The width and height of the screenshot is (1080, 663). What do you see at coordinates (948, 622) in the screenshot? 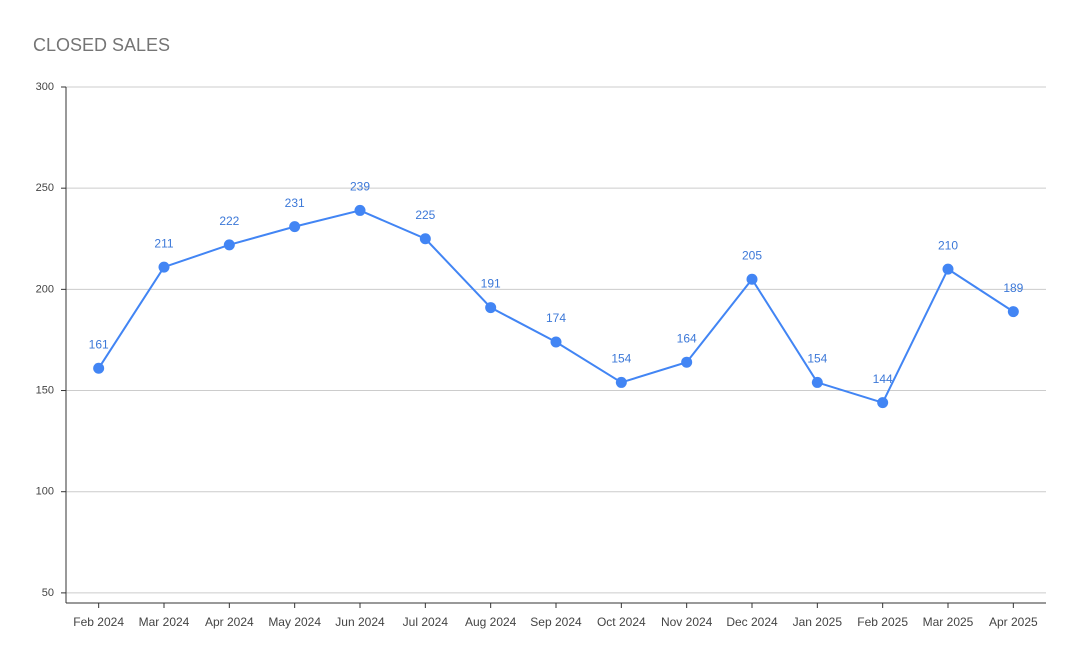
I see `x-tick-label: Mar 2025` at bounding box center [948, 622].